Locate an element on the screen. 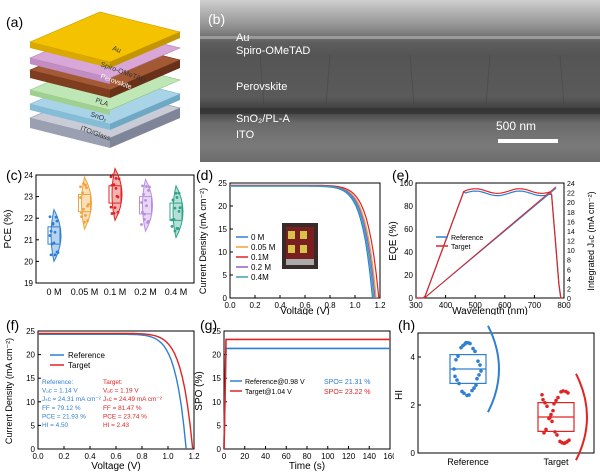 This screenshot has height=473, width=600. legend-label: 0.4M is located at coordinates (260, 277).